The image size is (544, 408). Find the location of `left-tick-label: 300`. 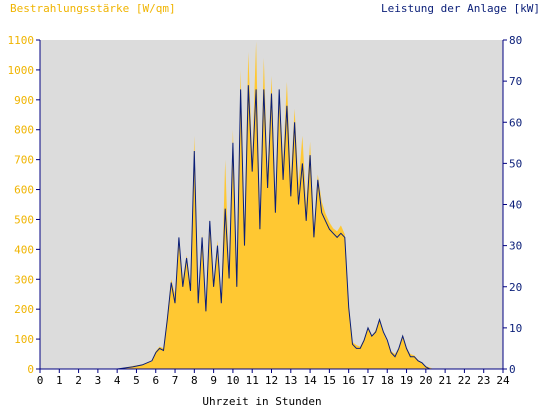

left-tick-label: 300 is located at coordinates (24, 279).